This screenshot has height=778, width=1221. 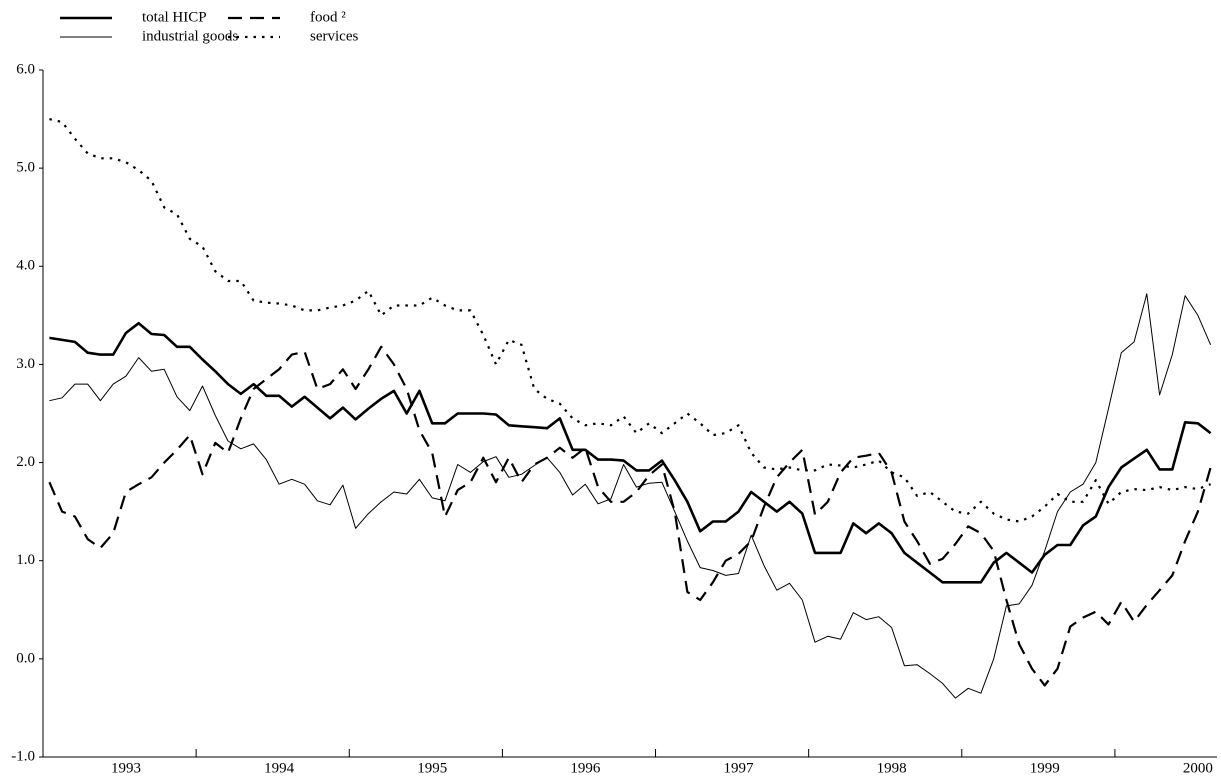 What do you see at coordinates (25, 168) in the screenshot?
I see `y-tick-label: 5.0` at bounding box center [25, 168].